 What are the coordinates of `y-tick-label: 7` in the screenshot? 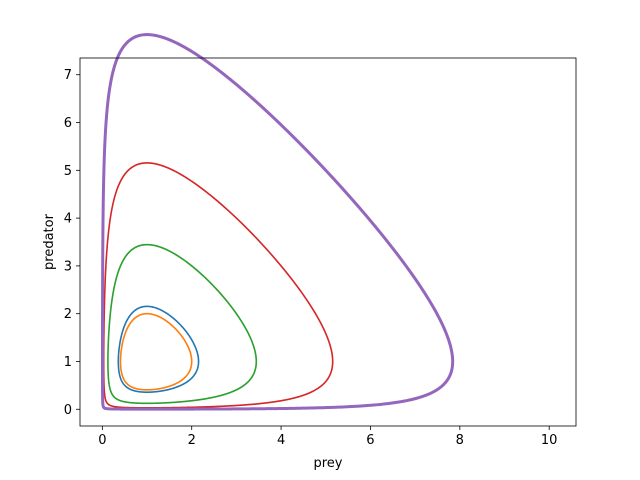 It's located at (68, 75).